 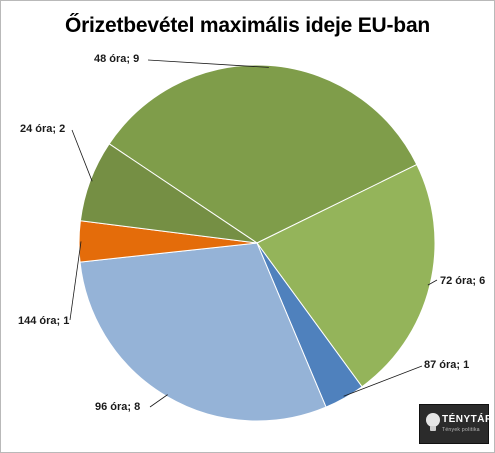 What do you see at coordinates (117, 407) in the screenshot?
I see `data-label-4: 96 óra; 8` at bounding box center [117, 407].